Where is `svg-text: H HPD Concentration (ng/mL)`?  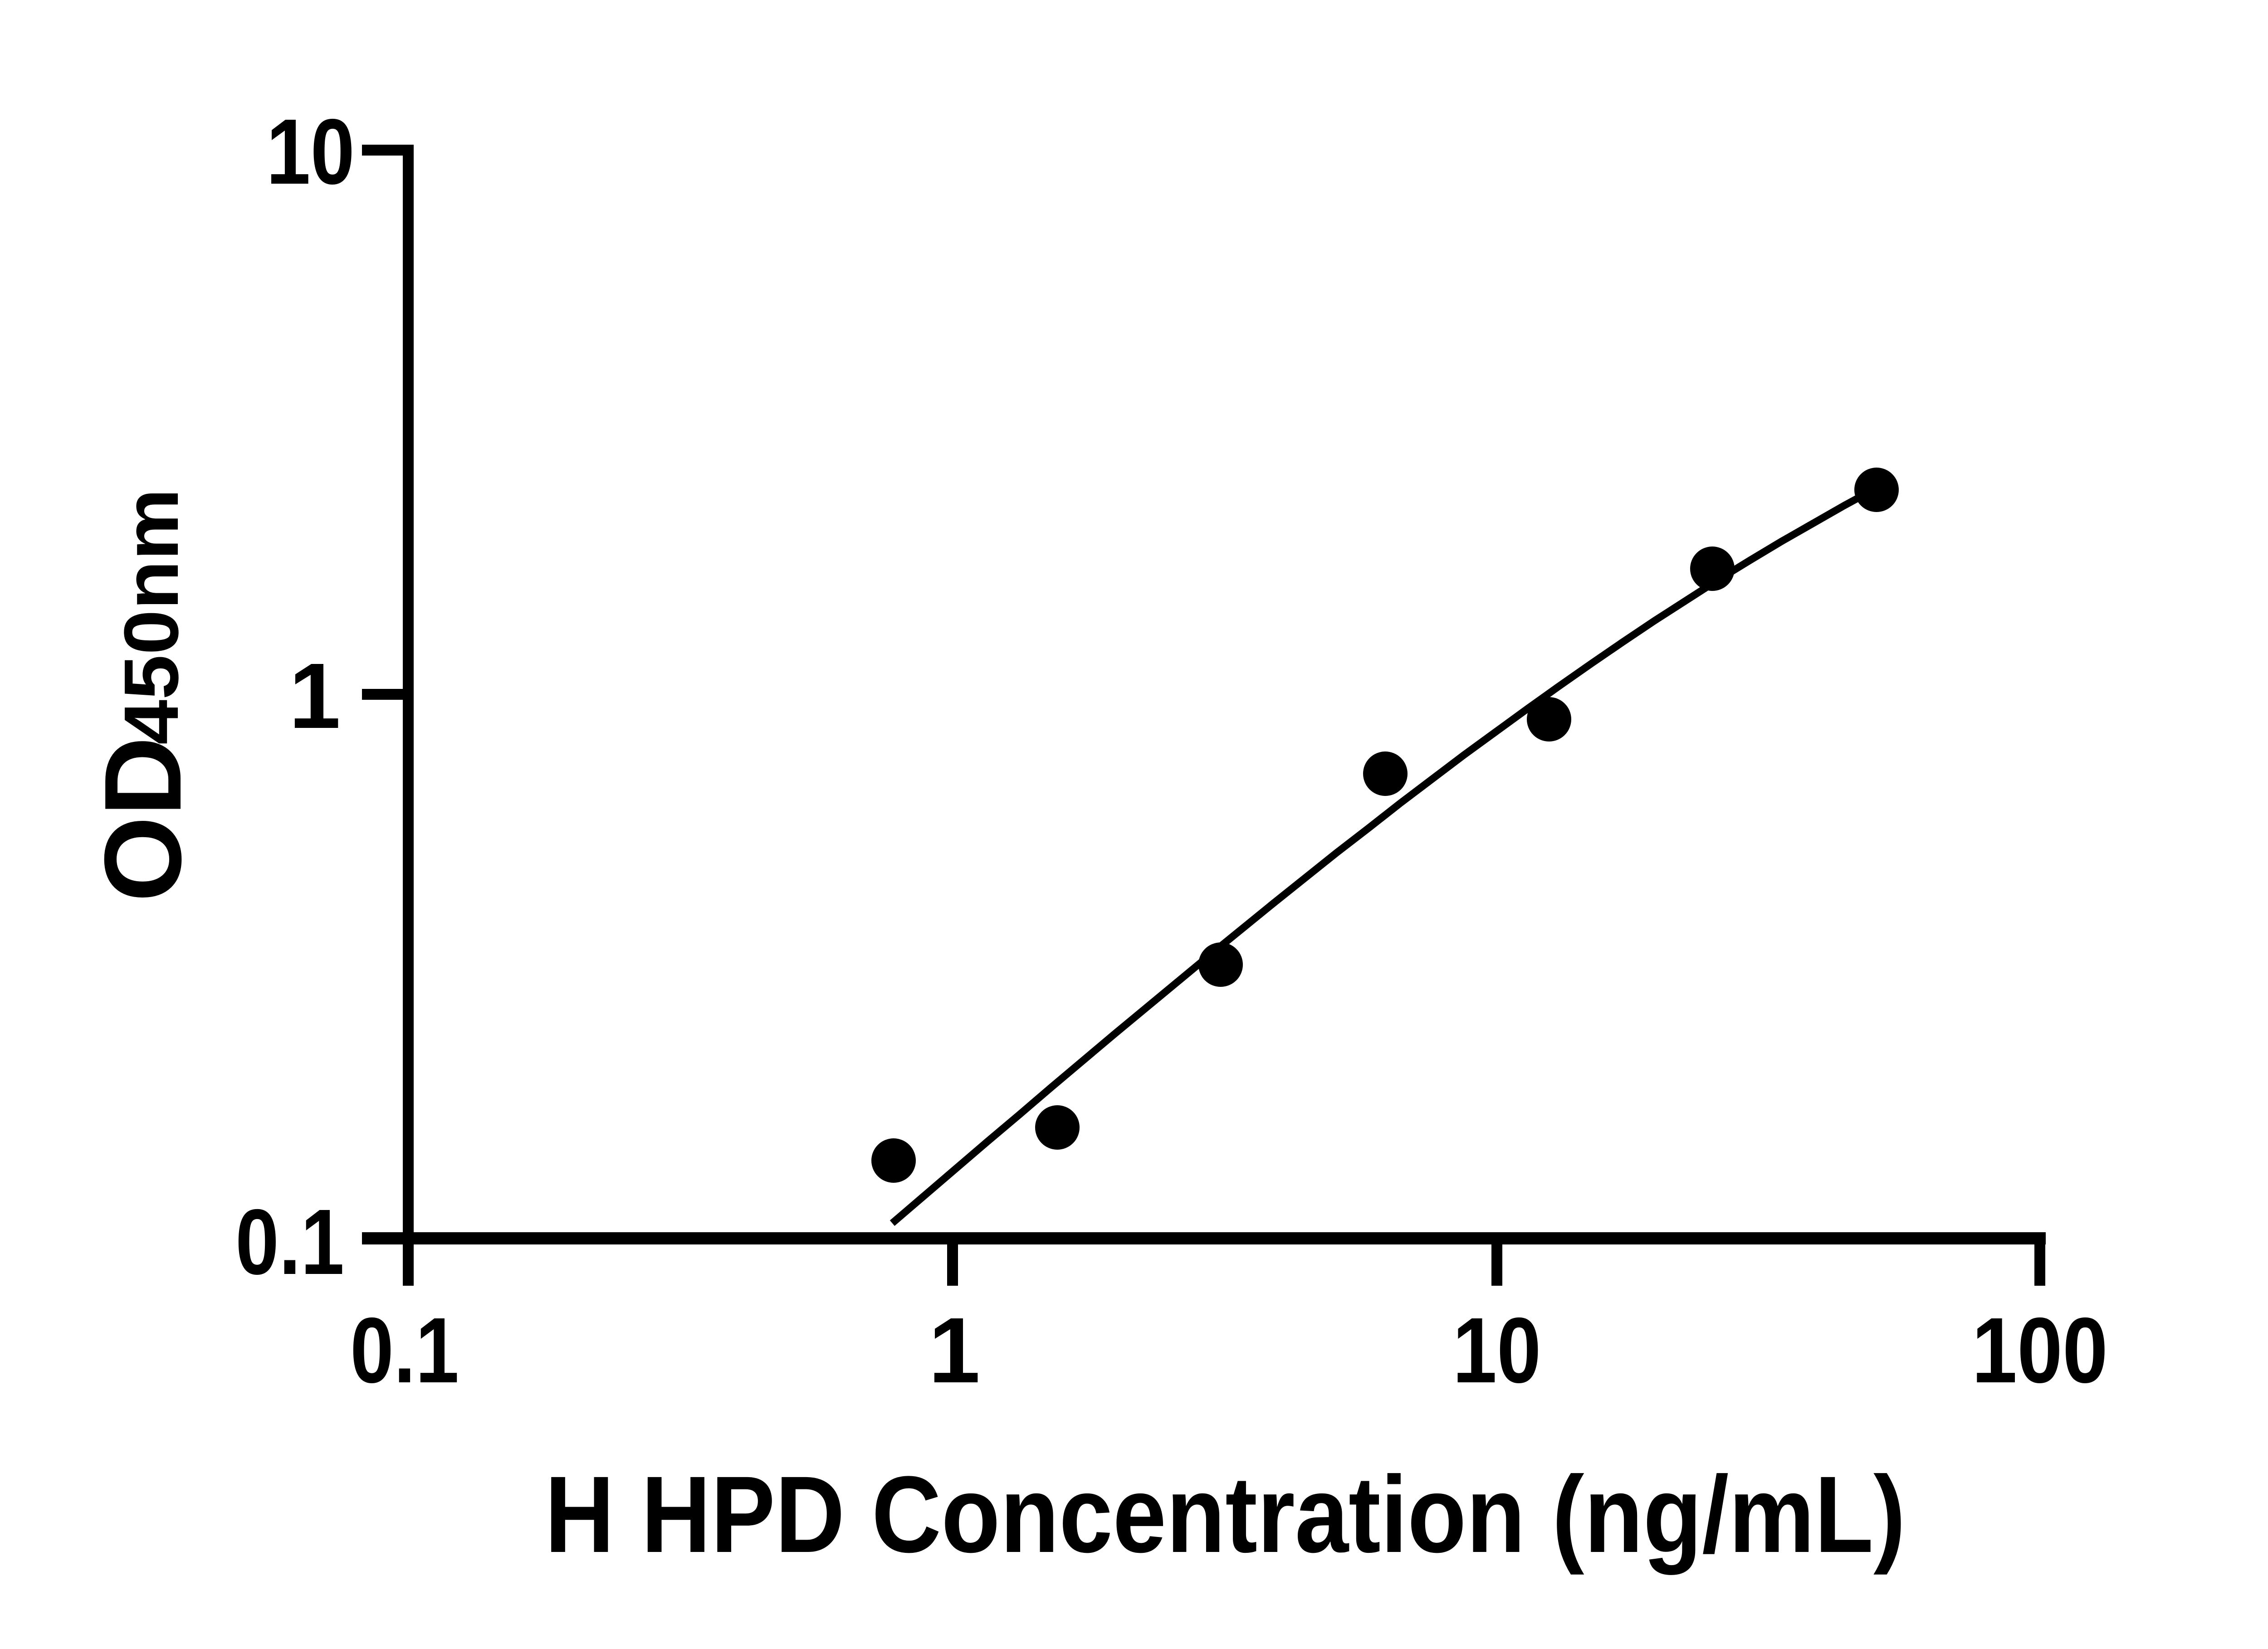 svg-text: H HPD Concentration (ng/mL) is located at coordinates (1226, 1514).